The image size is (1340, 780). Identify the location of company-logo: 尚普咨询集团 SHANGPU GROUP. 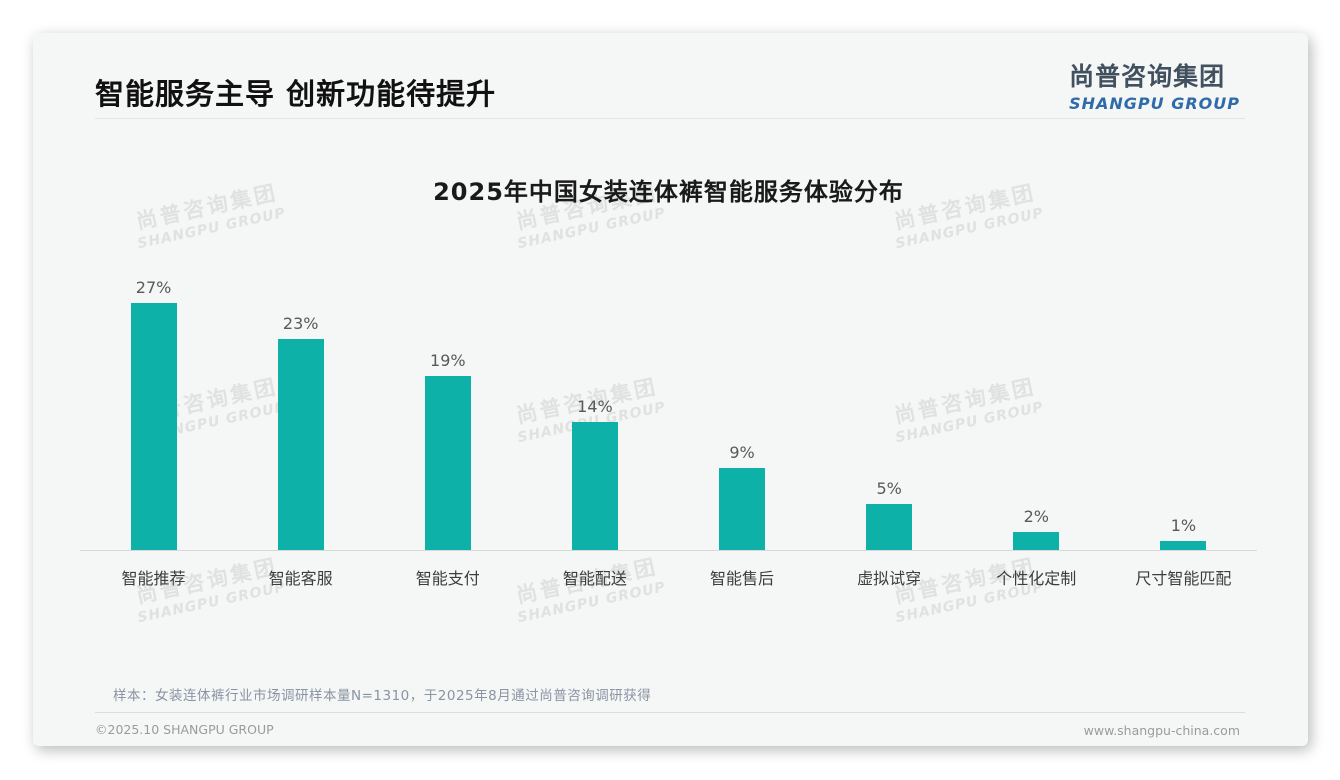
(1154, 85).